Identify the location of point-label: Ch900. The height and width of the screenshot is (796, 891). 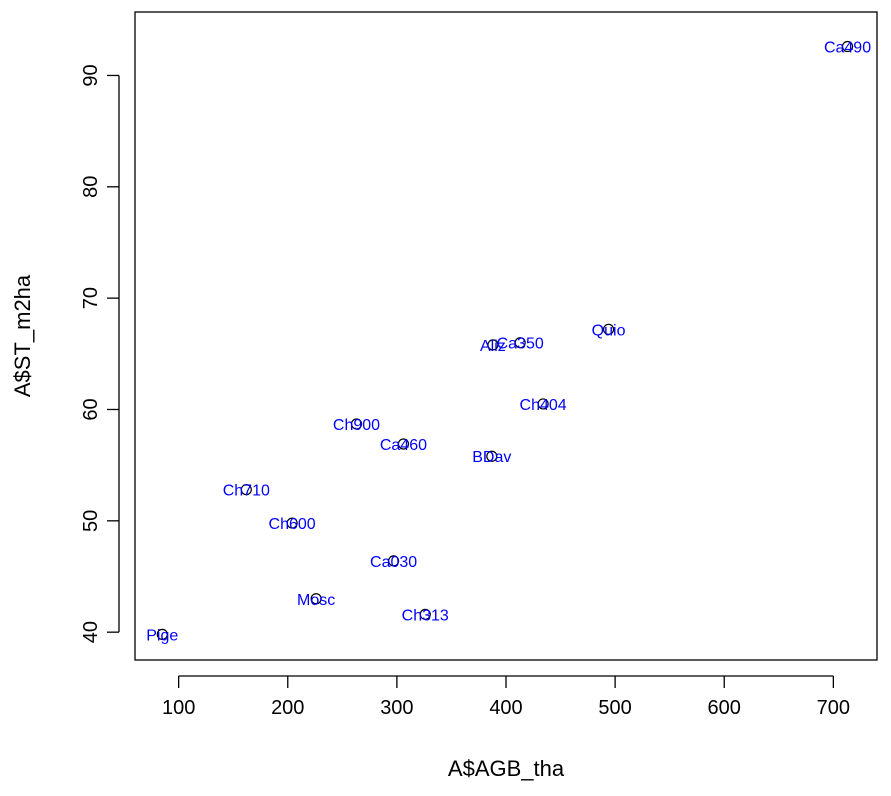
(356, 425).